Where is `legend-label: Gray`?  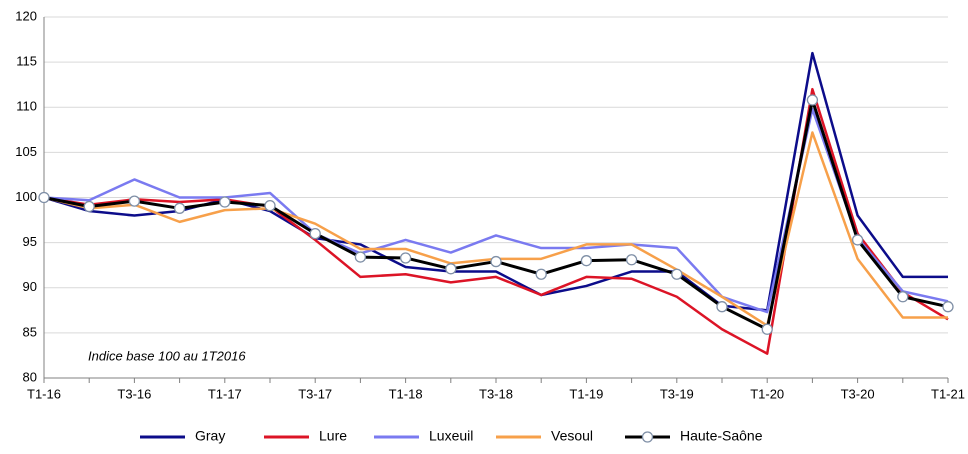
legend-label: Gray is located at coordinates (210, 436).